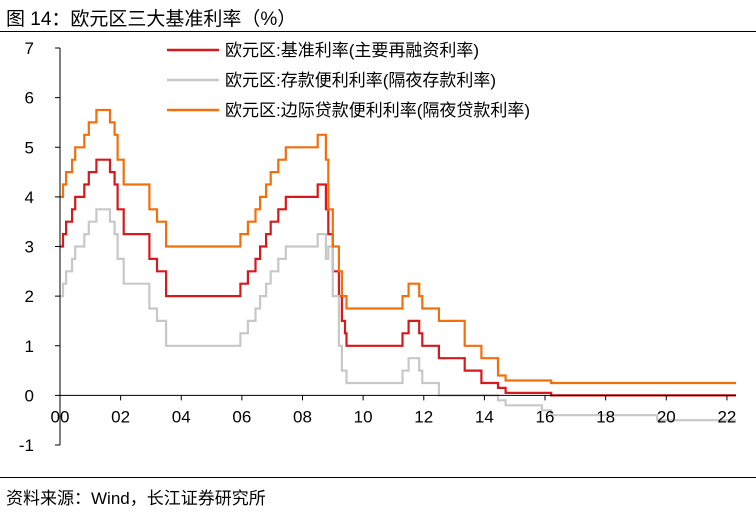 Image resolution: width=756 pixels, height=512 pixels. I want to click on legend-label-1: 欧元区:基准利率(主要再融资利率), so click(352, 50).